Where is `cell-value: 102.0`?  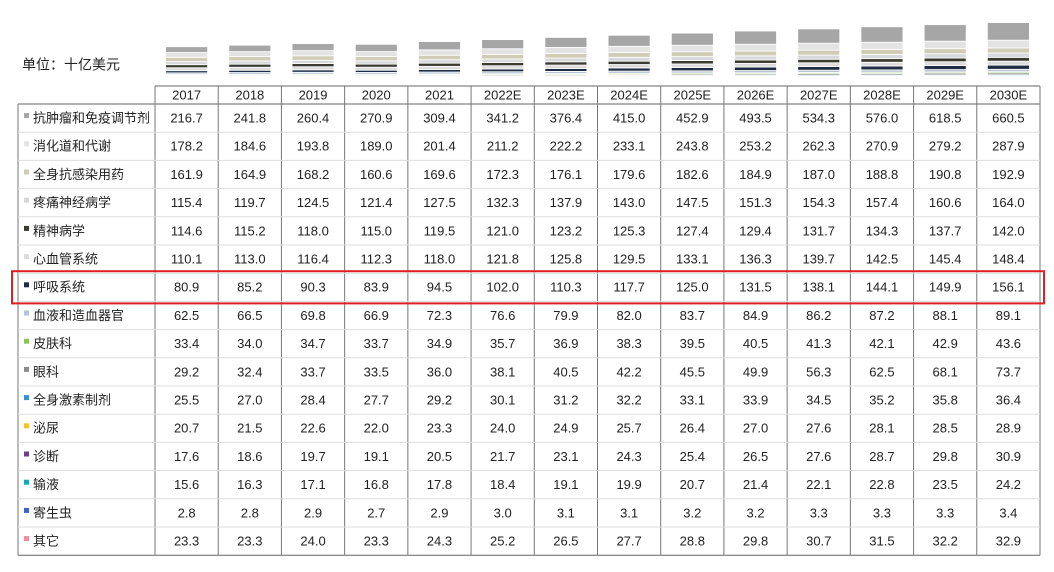 cell-value: 102.0 is located at coordinates (502, 287).